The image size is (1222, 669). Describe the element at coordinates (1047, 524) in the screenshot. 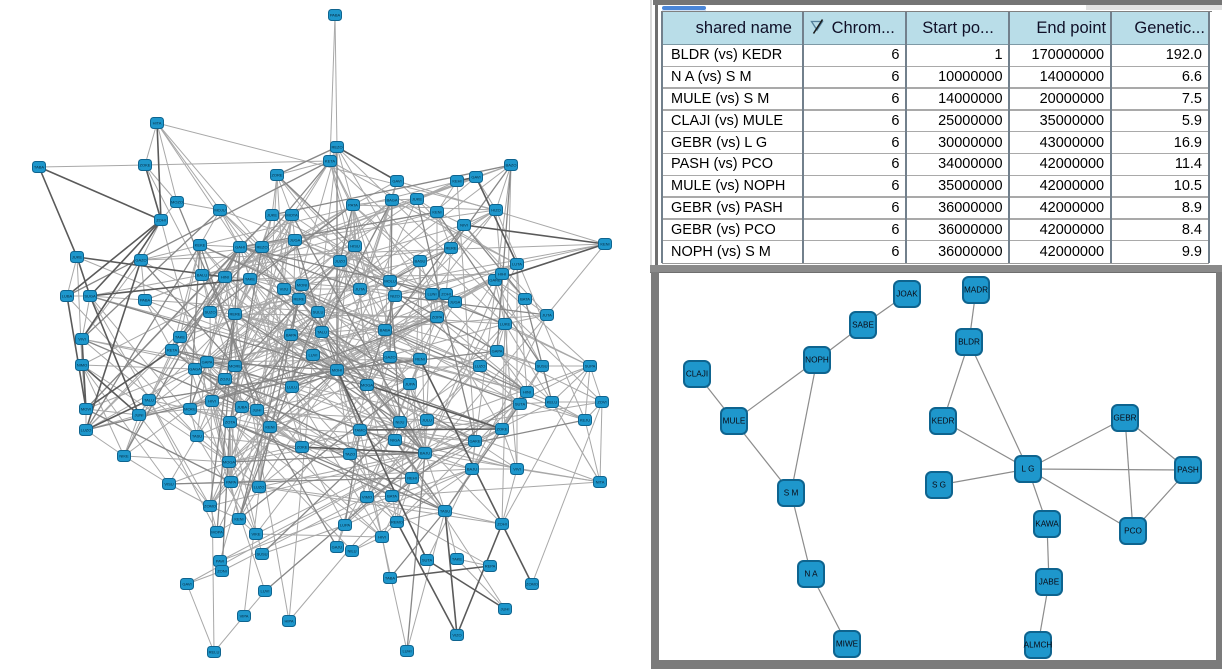

I see `svg-text: KAWA` at that location.